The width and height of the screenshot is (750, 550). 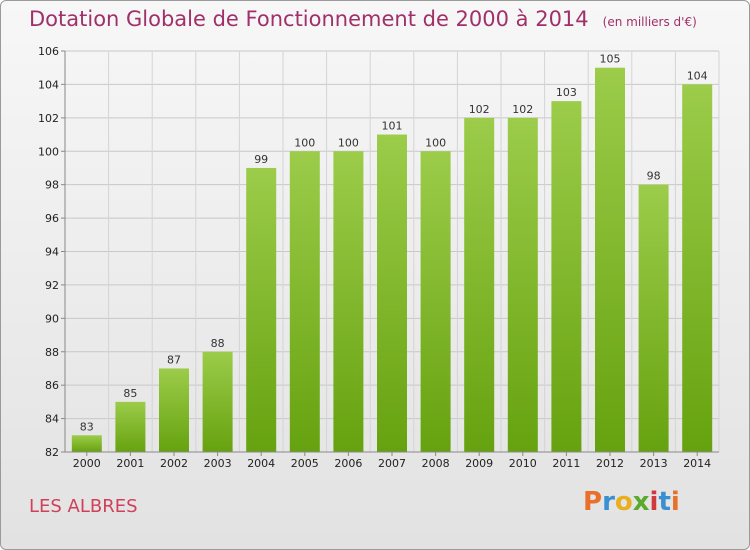 What do you see at coordinates (48, 118) in the screenshot?
I see `y-tick-label: 102` at bounding box center [48, 118].